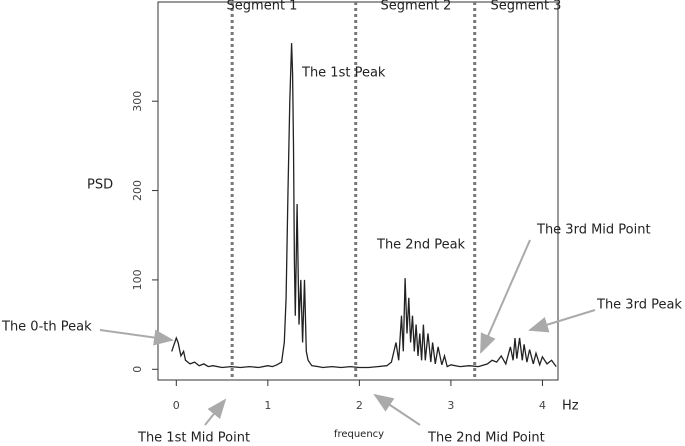 The image size is (685, 446). What do you see at coordinates (526, 7) in the screenshot?
I see `segment-label: Segment 3` at bounding box center [526, 7].